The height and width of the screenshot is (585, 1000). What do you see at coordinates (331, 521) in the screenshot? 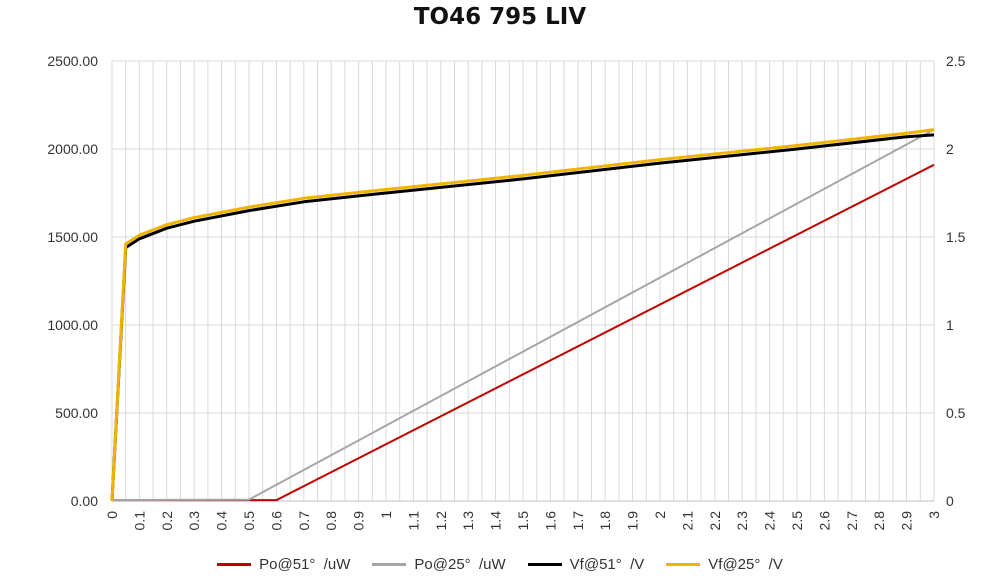
I see `x-tick-label: 0.8` at bounding box center [331, 521].